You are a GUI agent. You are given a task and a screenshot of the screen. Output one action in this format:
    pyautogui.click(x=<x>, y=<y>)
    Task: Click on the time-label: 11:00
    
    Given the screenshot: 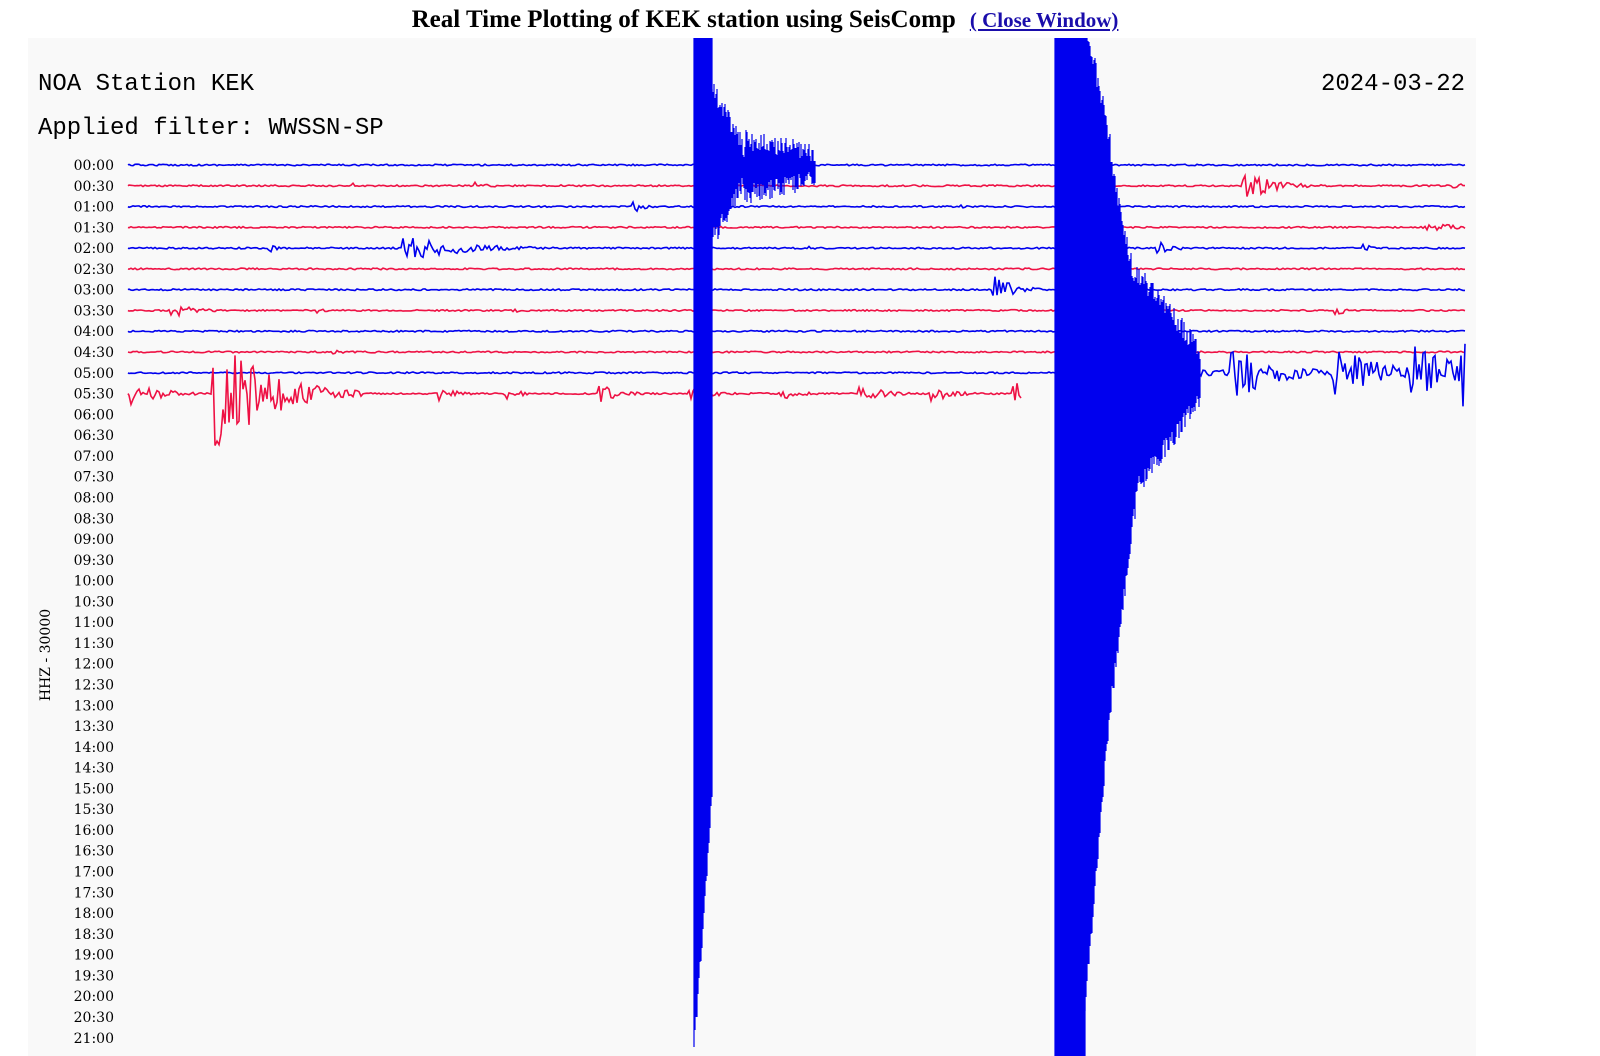 What is the action you would take?
    pyautogui.click(x=94, y=623)
    